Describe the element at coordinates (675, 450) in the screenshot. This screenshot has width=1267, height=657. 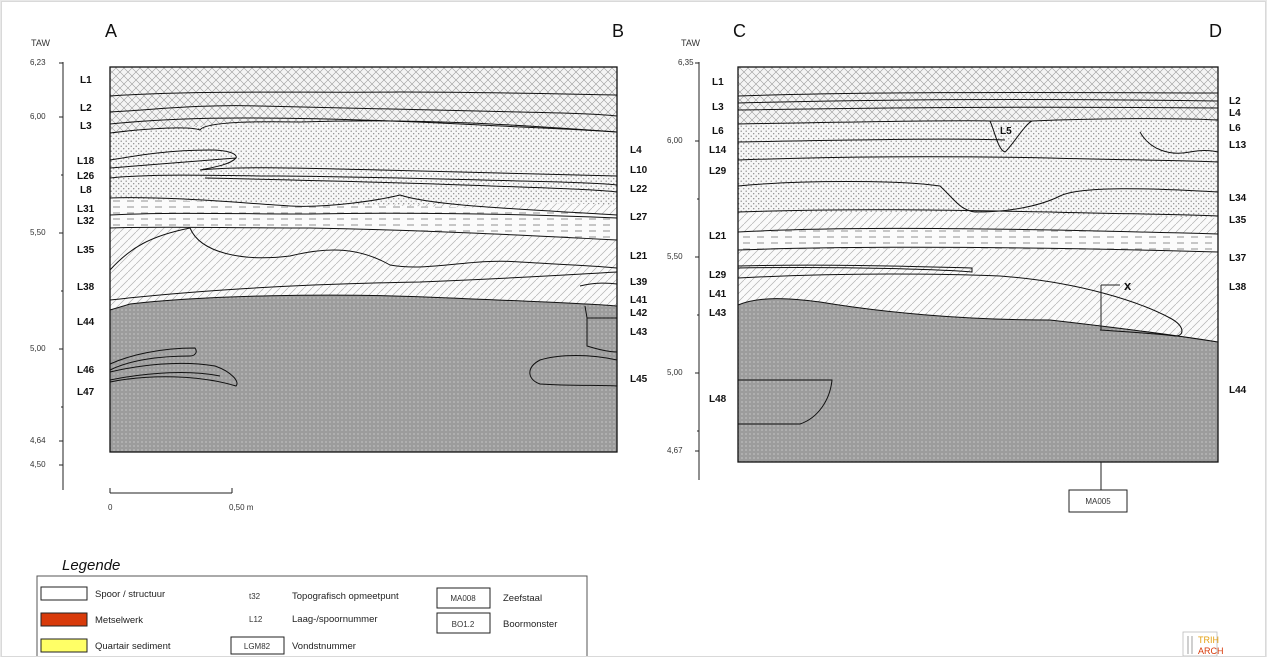
I see `tick-label: 4,67` at that location.